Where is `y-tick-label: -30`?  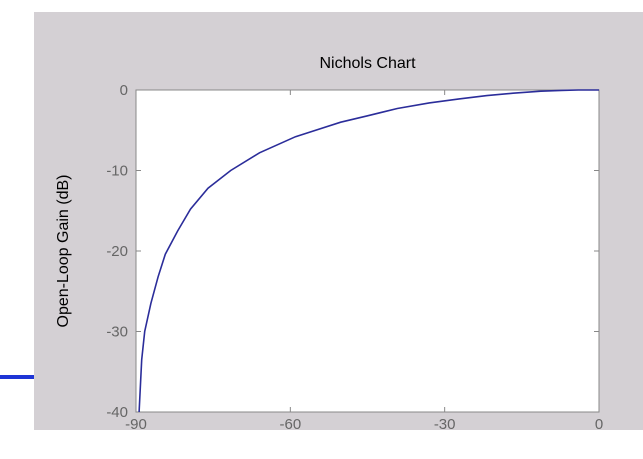 y-tick-label: -30 is located at coordinates (117, 332).